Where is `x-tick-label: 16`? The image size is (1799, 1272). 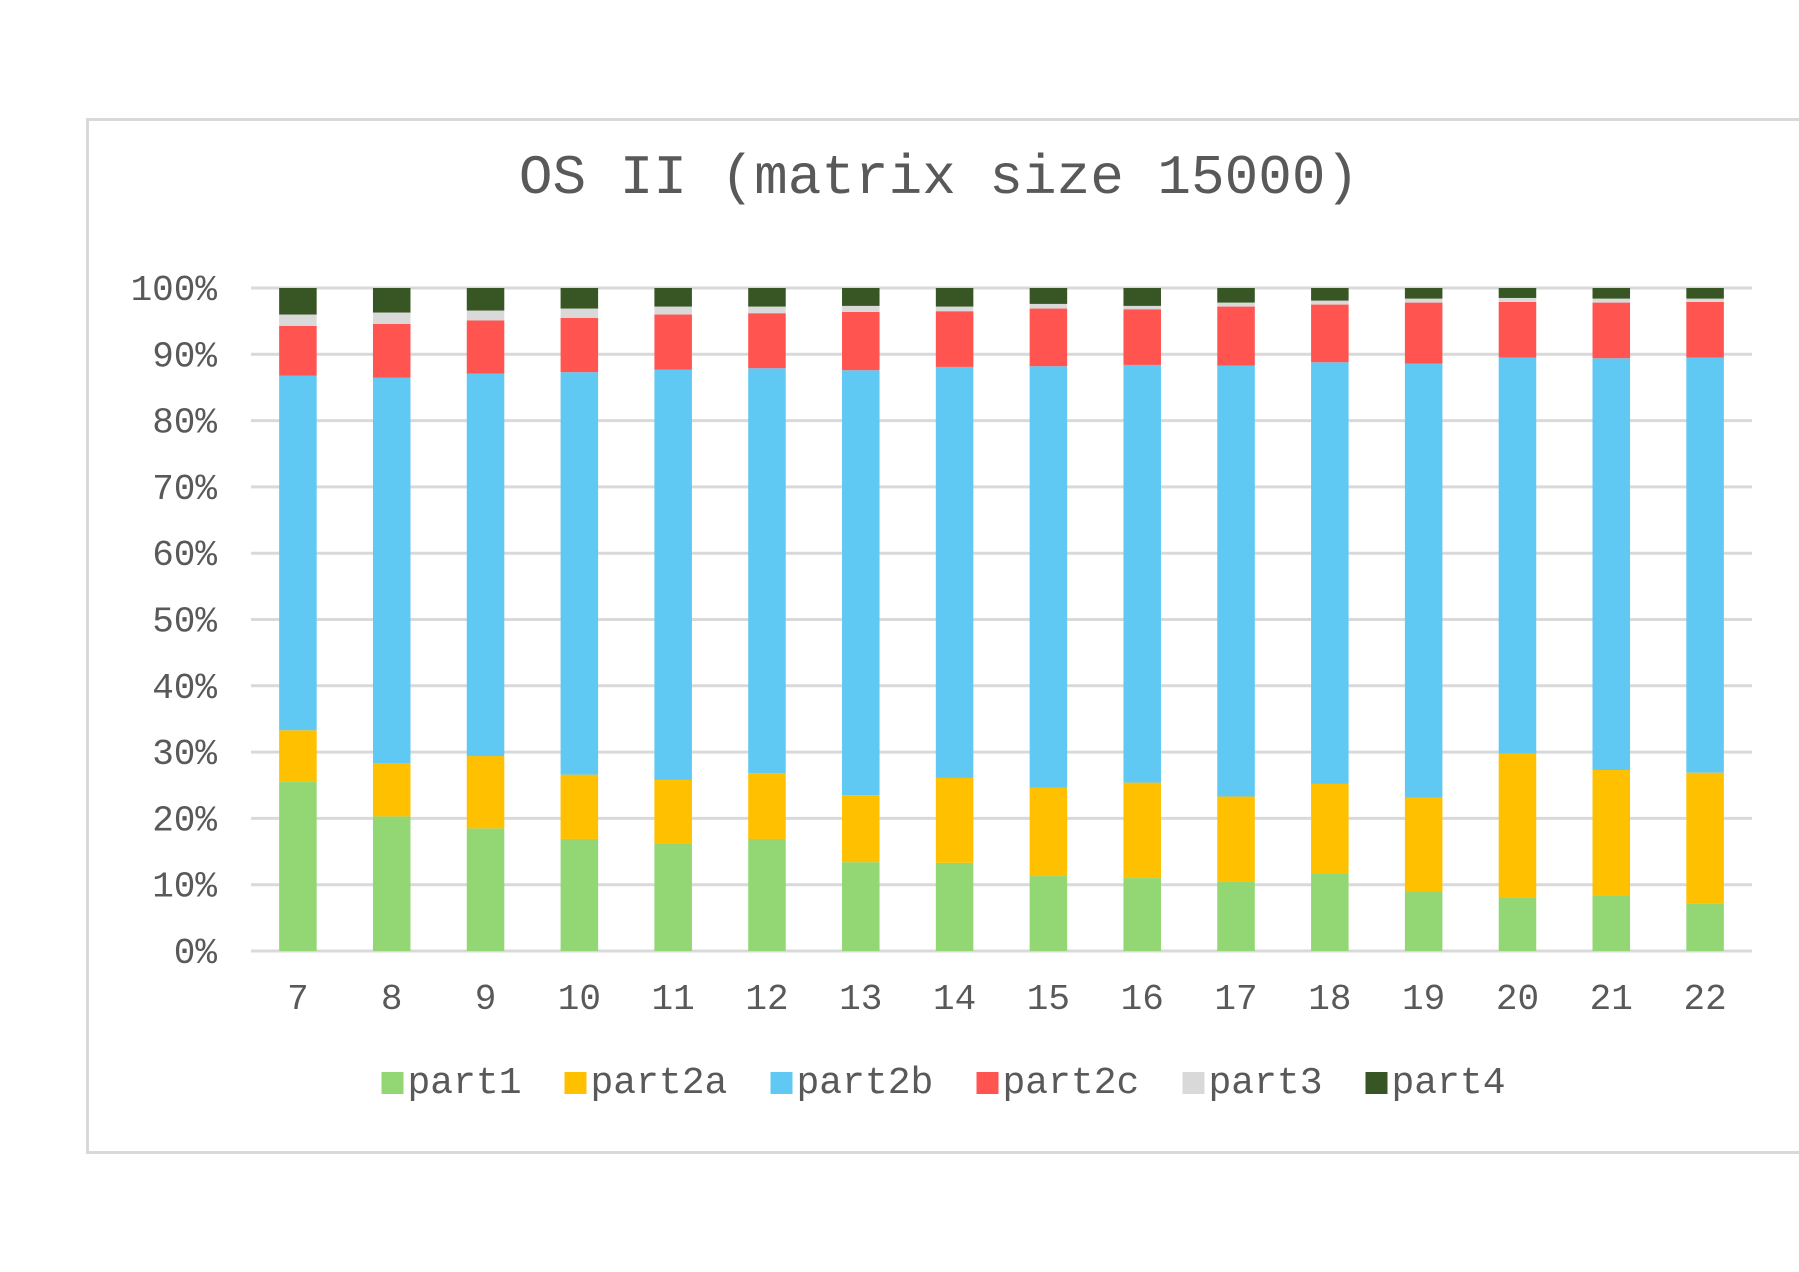
x-tick-label: 16 is located at coordinates (1142, 999).